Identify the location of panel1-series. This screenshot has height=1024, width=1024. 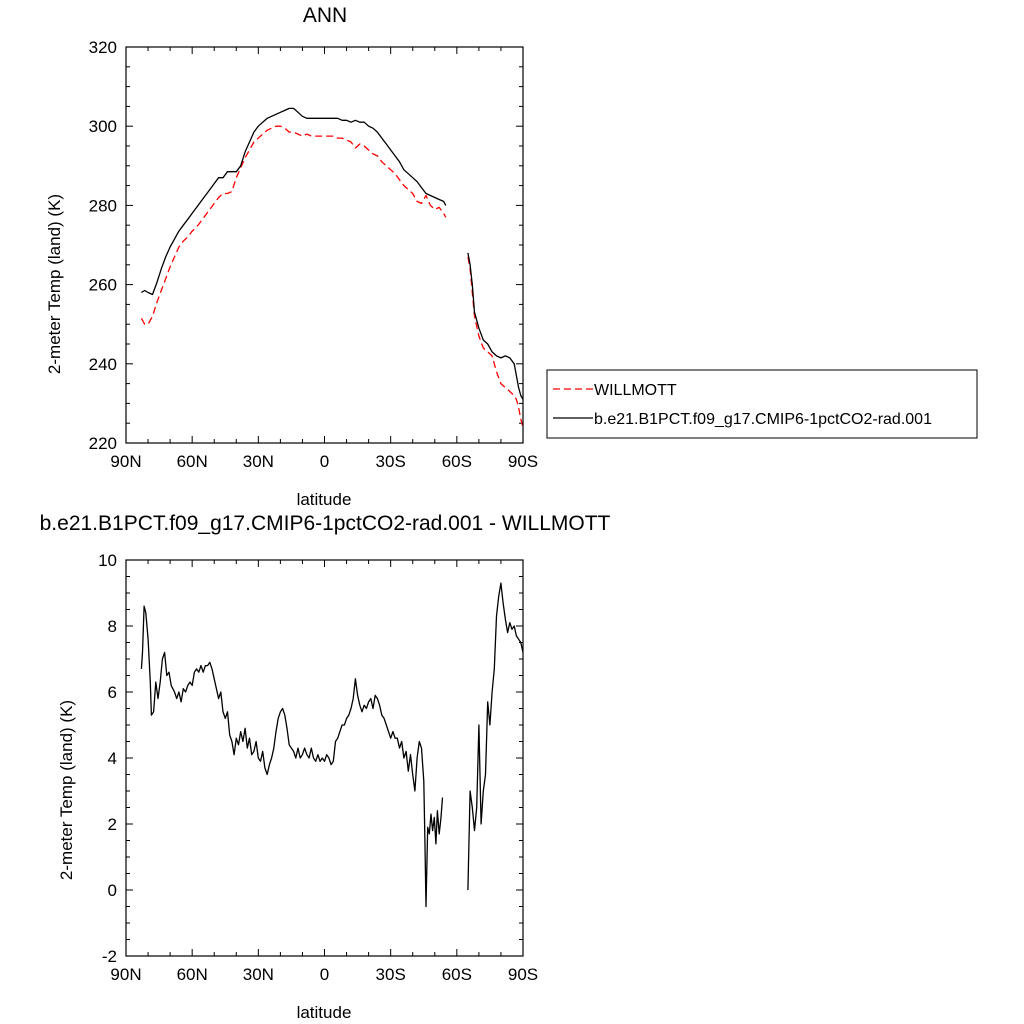
(332, 267).